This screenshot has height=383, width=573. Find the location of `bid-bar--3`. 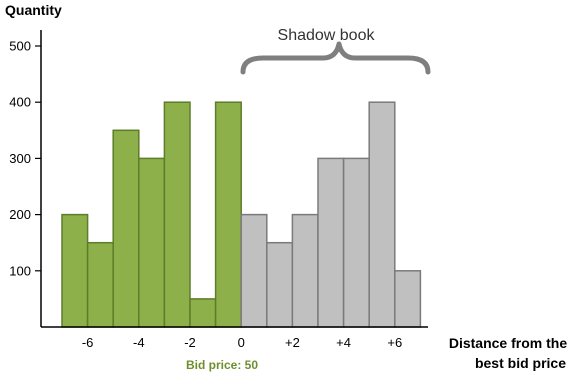

bid-bar--3 is located at coordinates (177, 214).